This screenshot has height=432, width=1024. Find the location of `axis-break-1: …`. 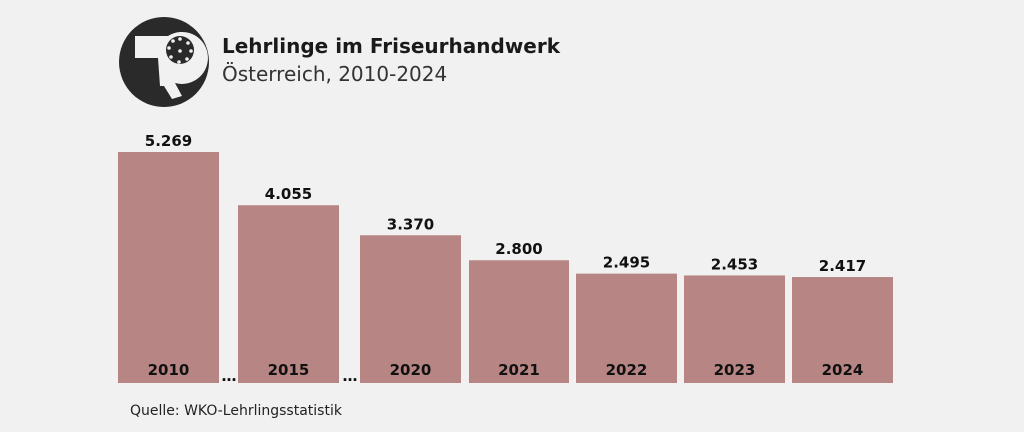

axis-break-1: … is located at coordinates (229, 376).